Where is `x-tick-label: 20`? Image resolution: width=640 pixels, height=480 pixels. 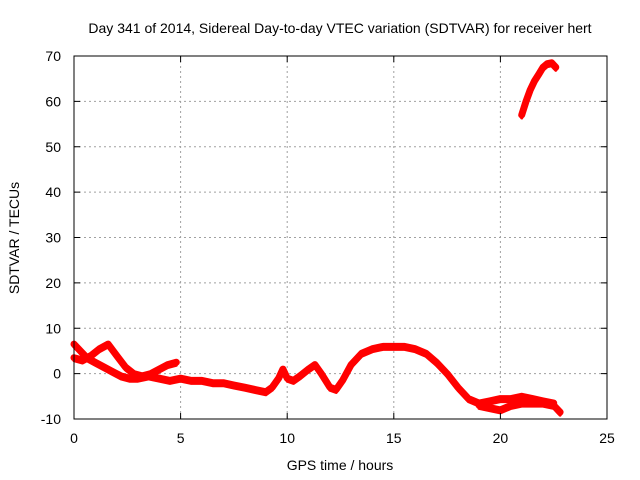
x-tick-label: 20 is located at coordinates (501, 438).